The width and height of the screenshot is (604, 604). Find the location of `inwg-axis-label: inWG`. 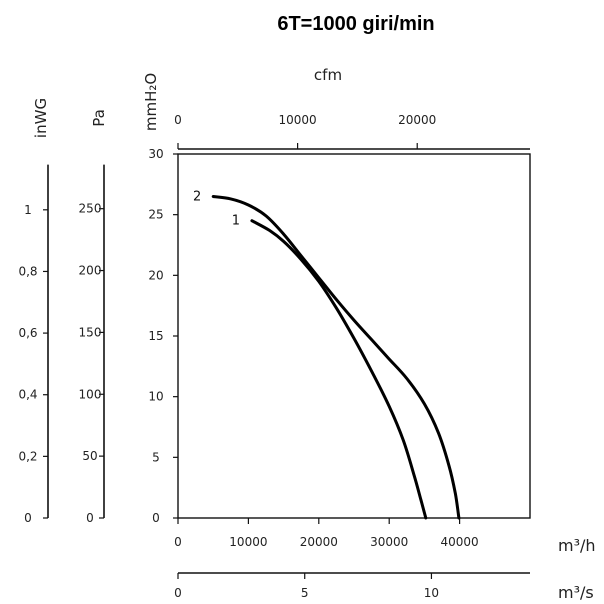

inwg-axis-label: inWG is located at coordinates (41, 118).